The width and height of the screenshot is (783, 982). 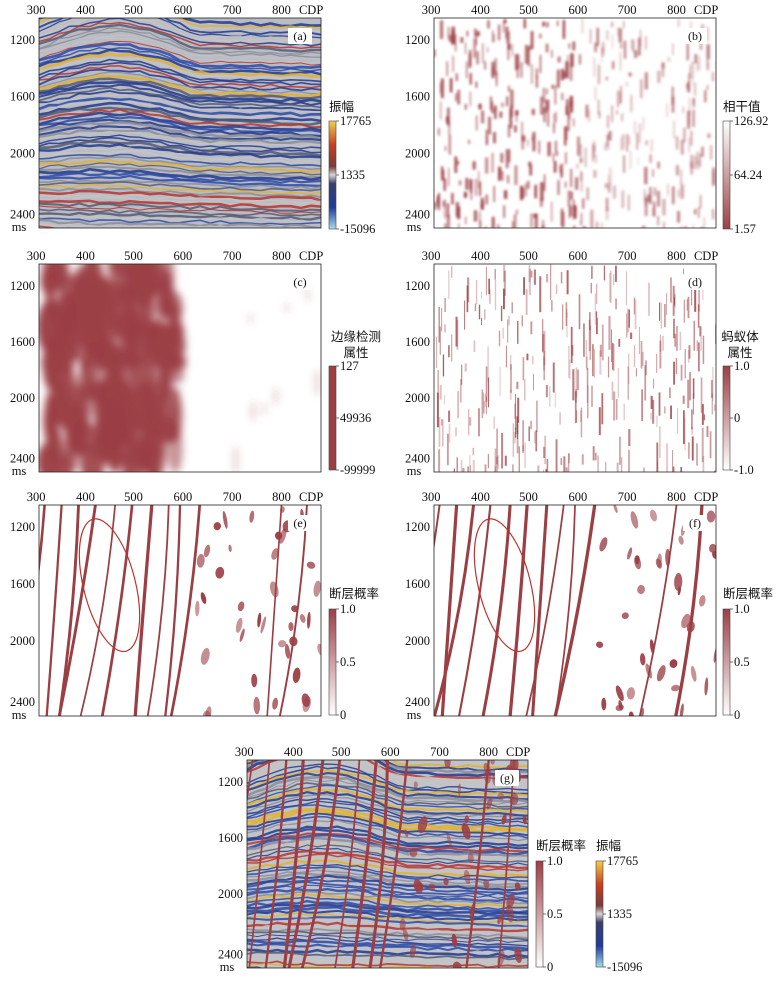 What do you see at coordinates (619, 914) in the screenshot?
I see `colorbar-mid: 1335` at bounding box center [619, 914].